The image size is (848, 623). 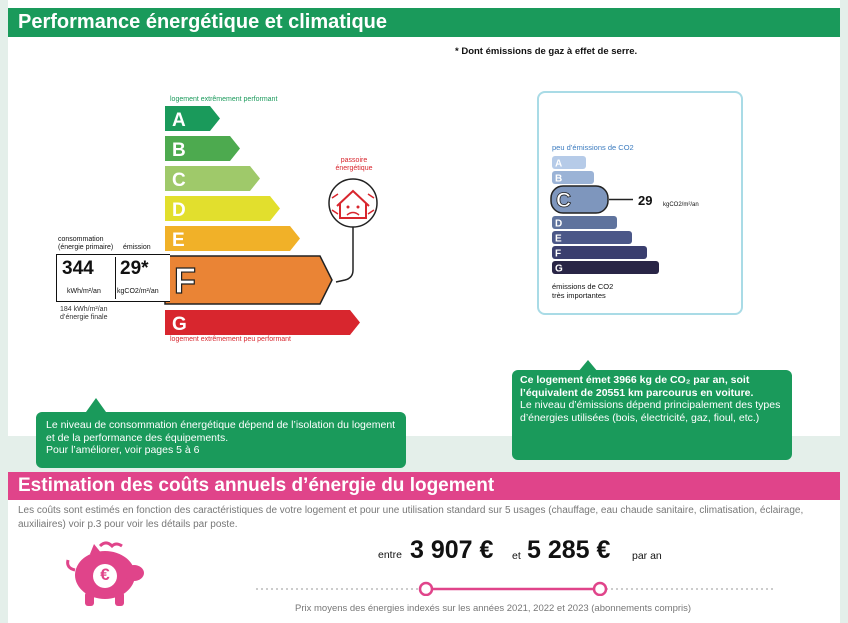 I want to click on section-title-performance: Performance énergétique et climatique, so click(x=424, y=22).